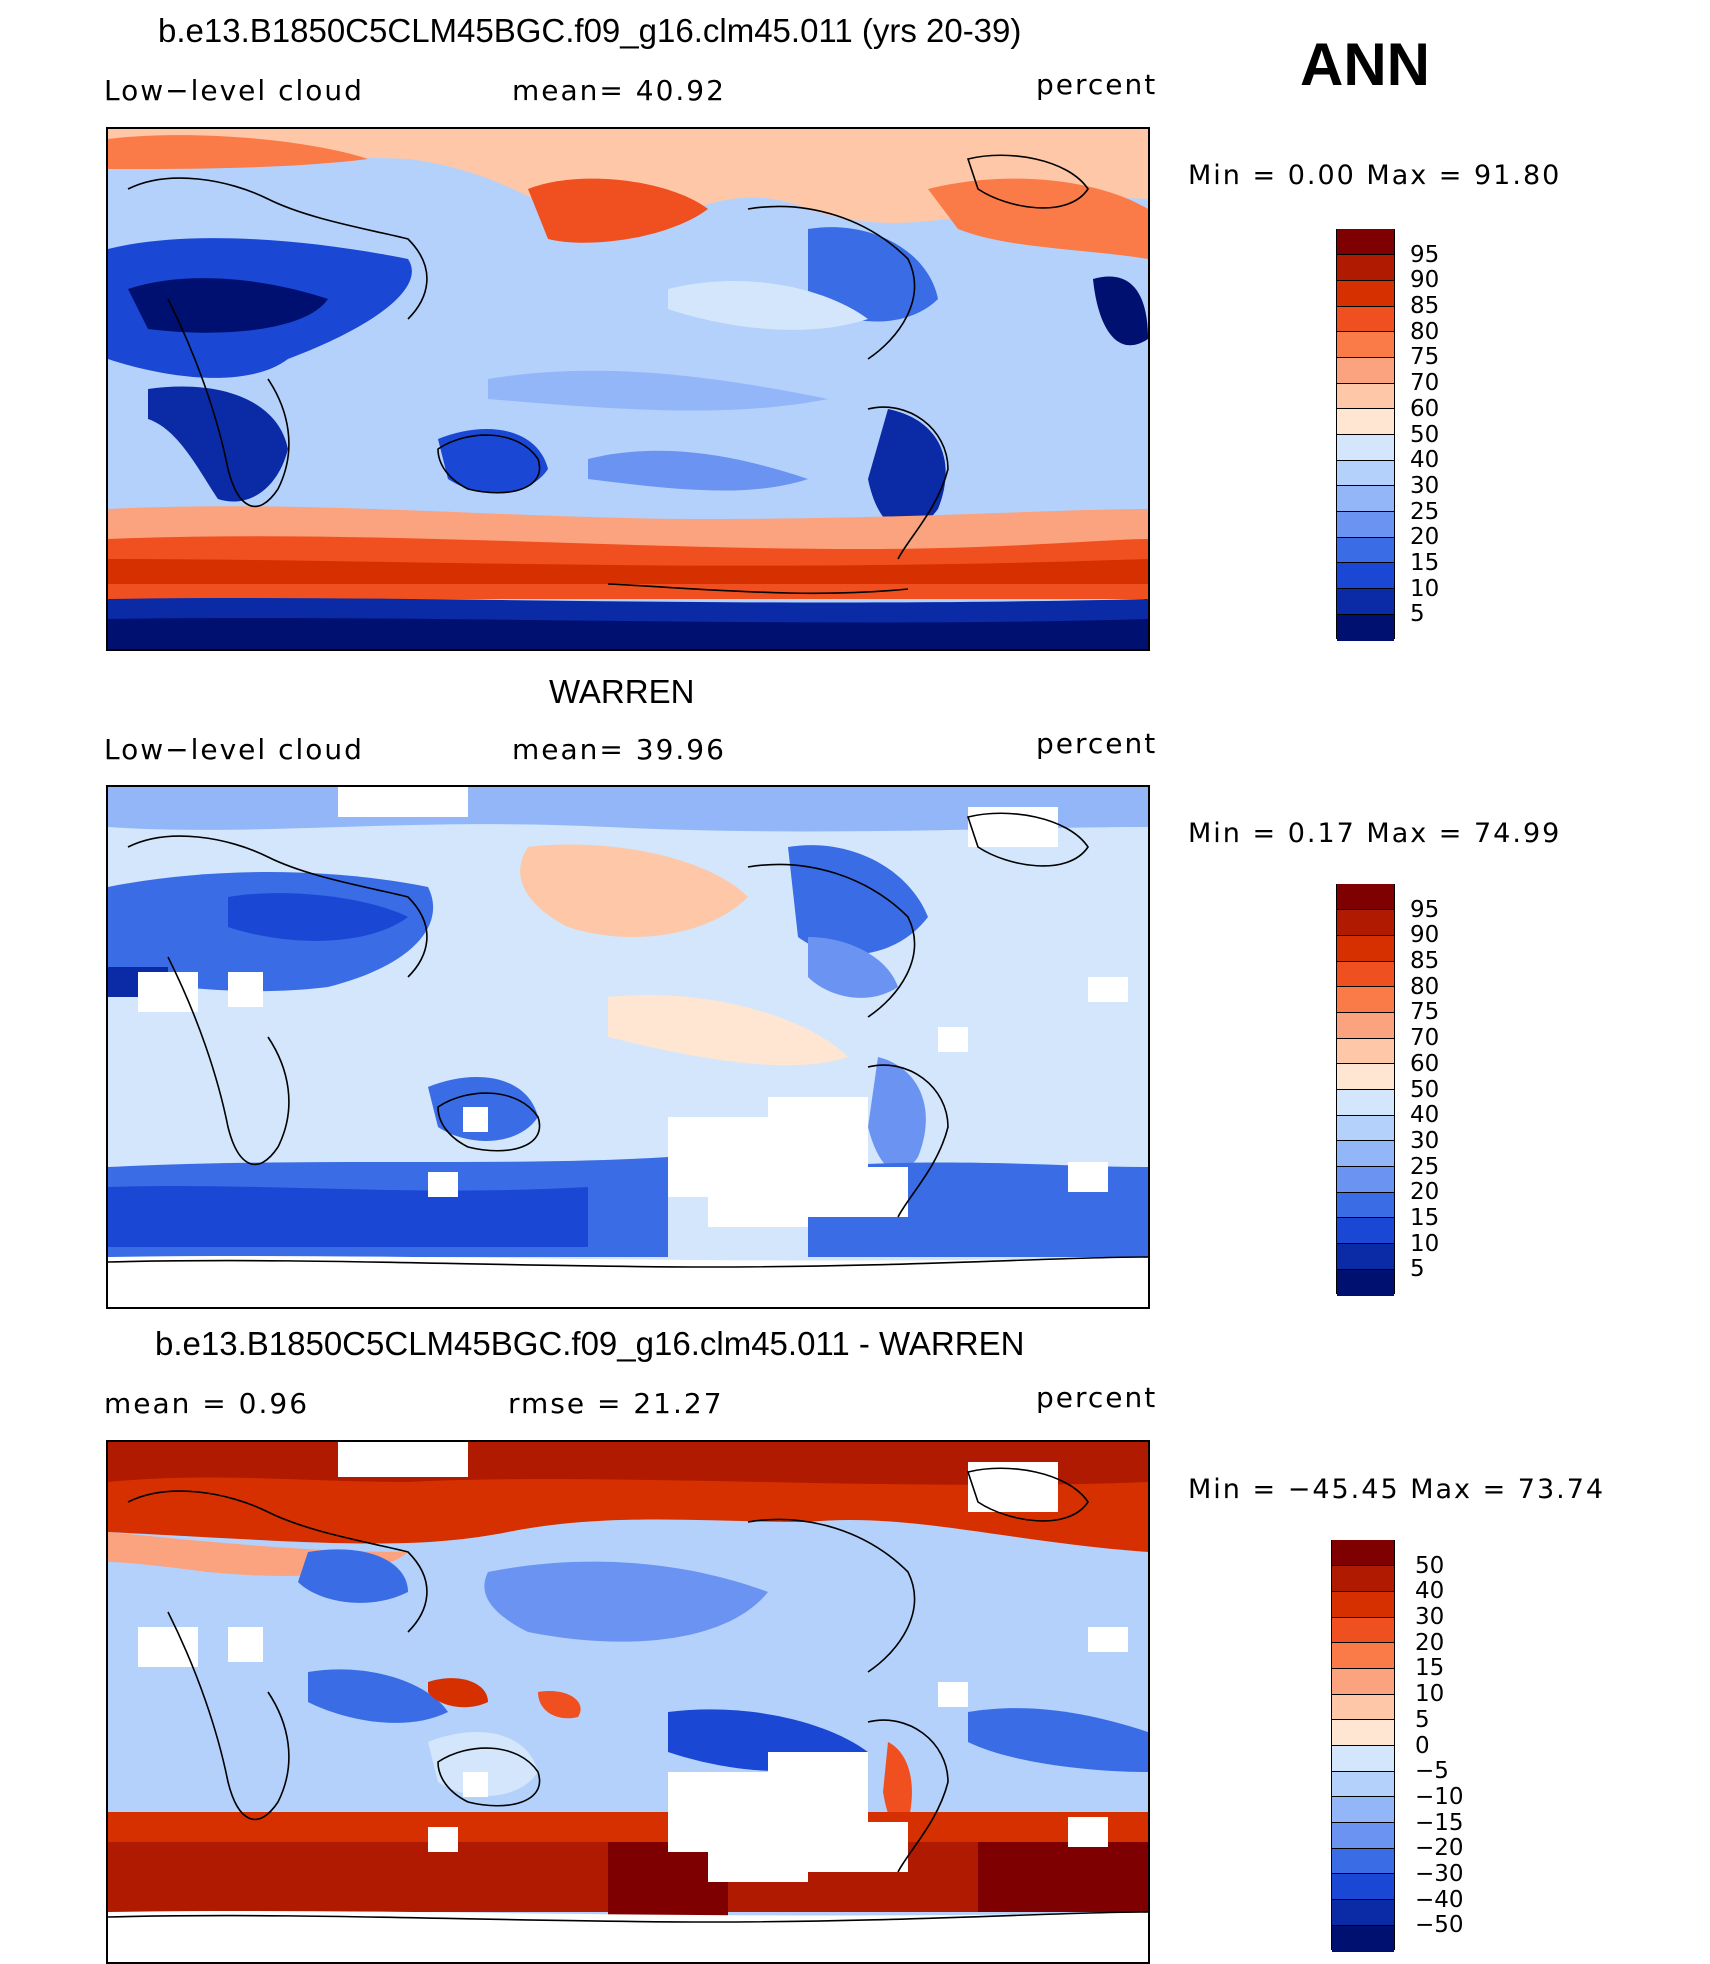 Image resolution: width=1710 pixels, height=1964 pixels. I want to click on colorbar-tick-label: 0, so click(1422, 1745).